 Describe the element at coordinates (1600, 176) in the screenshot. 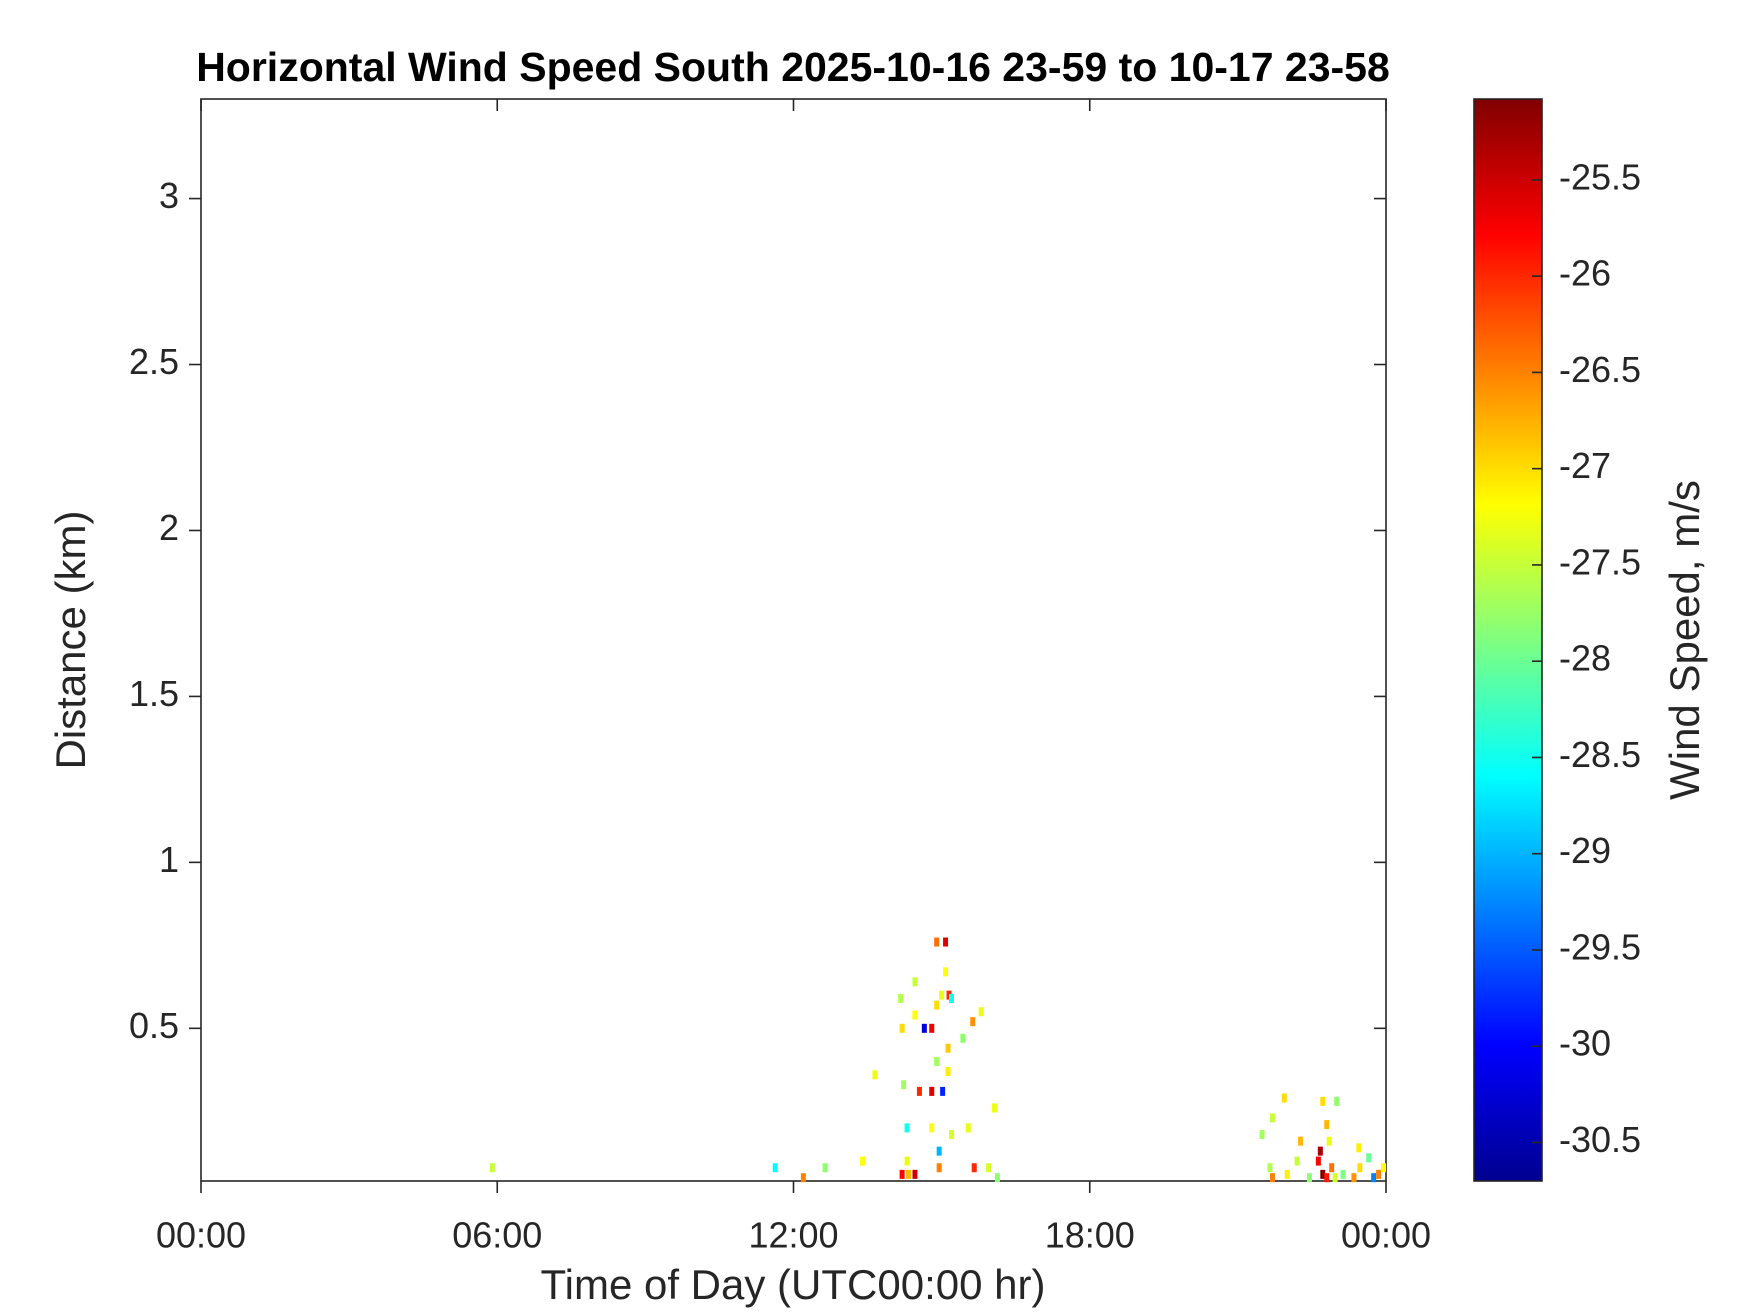

I see `colorbar-tick-label: -25.5` at that location.